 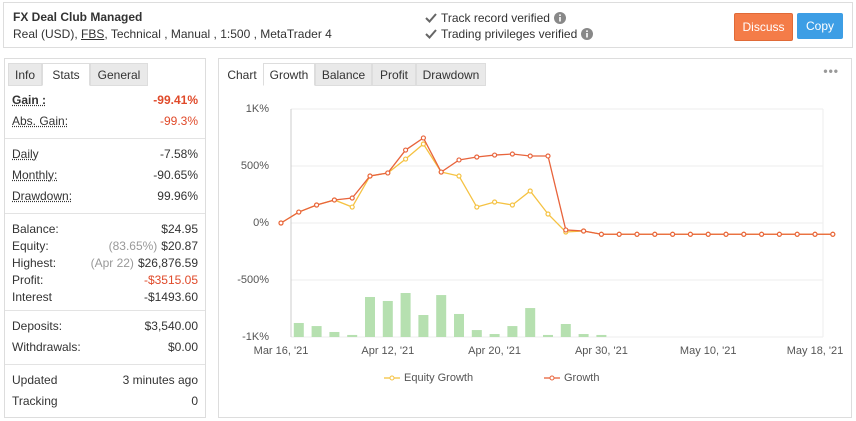 I want to click on stat-label: Equity:, so click(x=30, y=246).